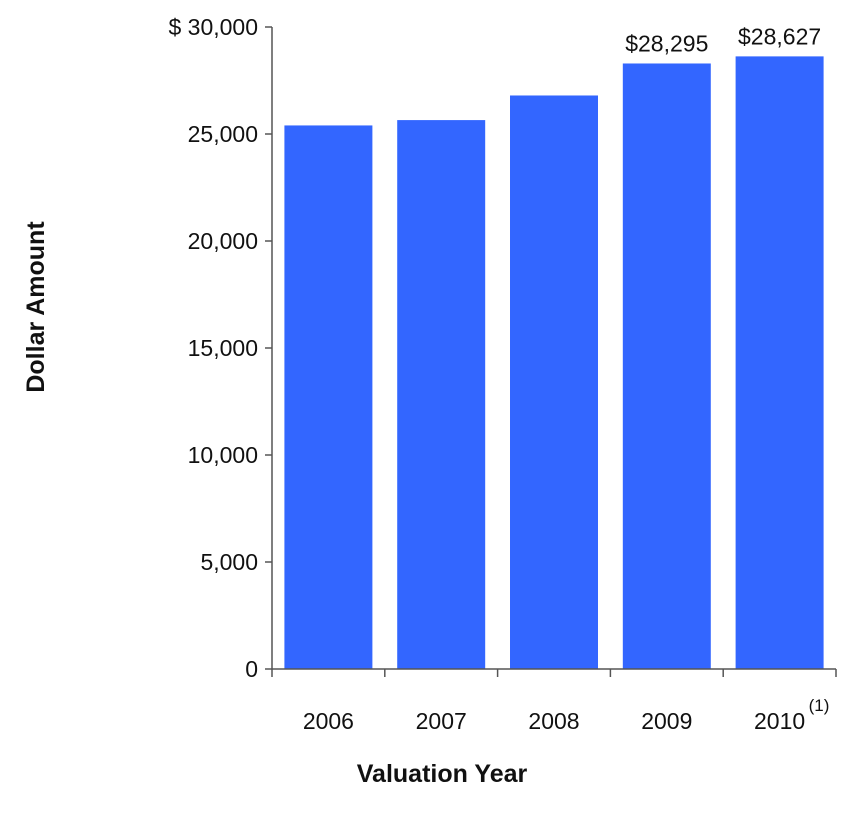  Describe the element at coordinates (723, 39) in the screenshot. I see `data-labels: $28,295 $28,627` at that location.